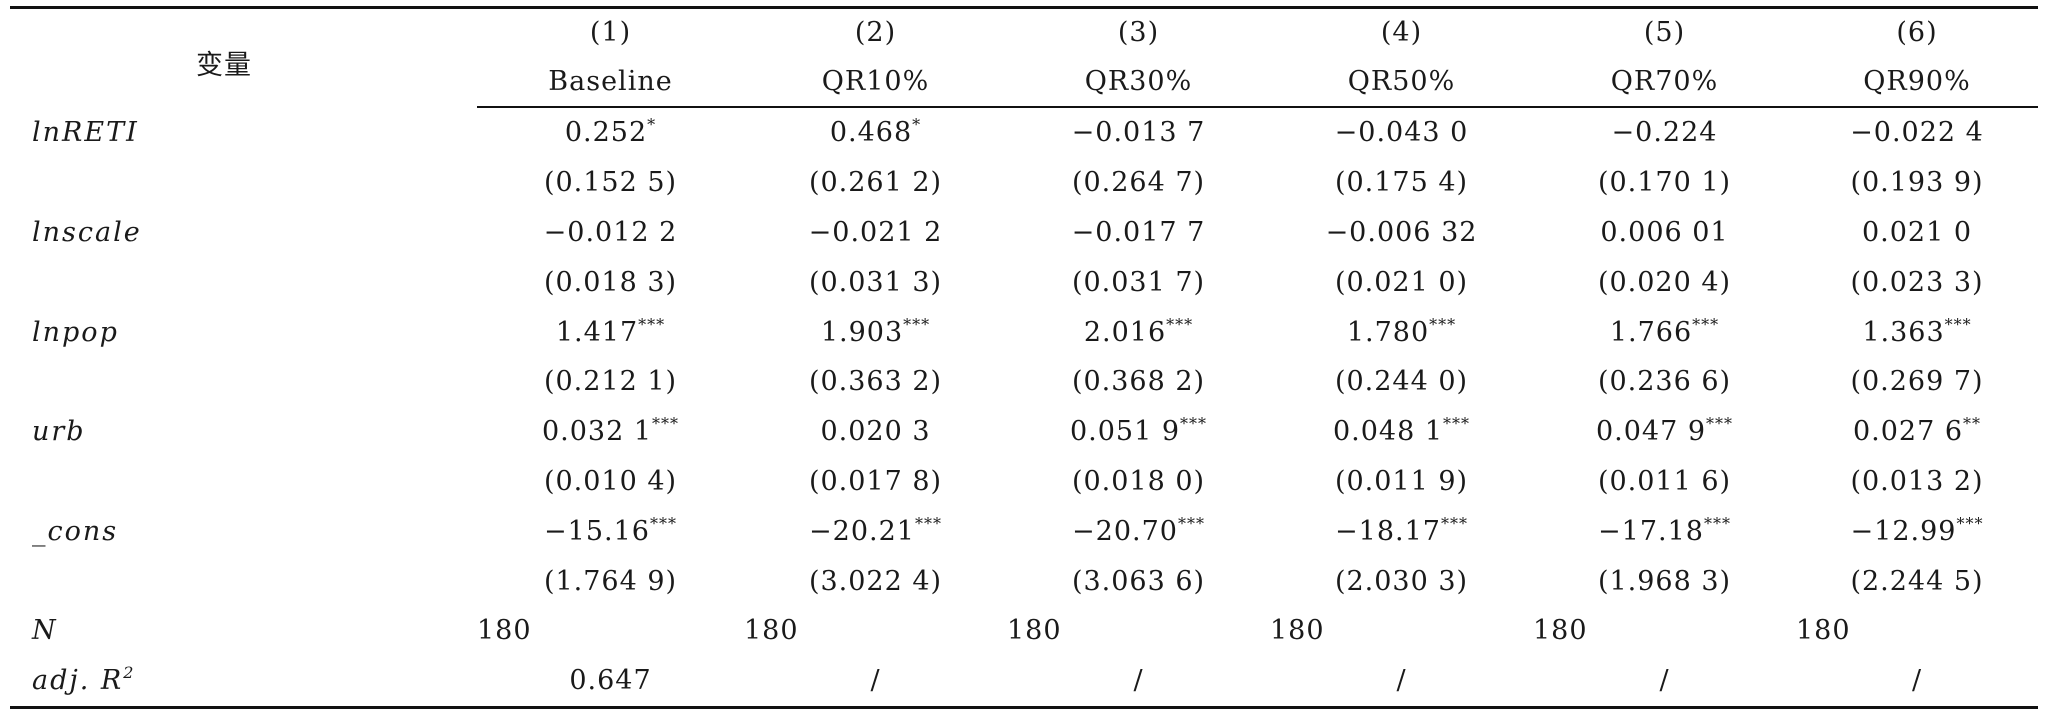 The width and height of the screenshot is (2048, 720). I want to click on value-cell: (0.212 1), so click(610, 382).